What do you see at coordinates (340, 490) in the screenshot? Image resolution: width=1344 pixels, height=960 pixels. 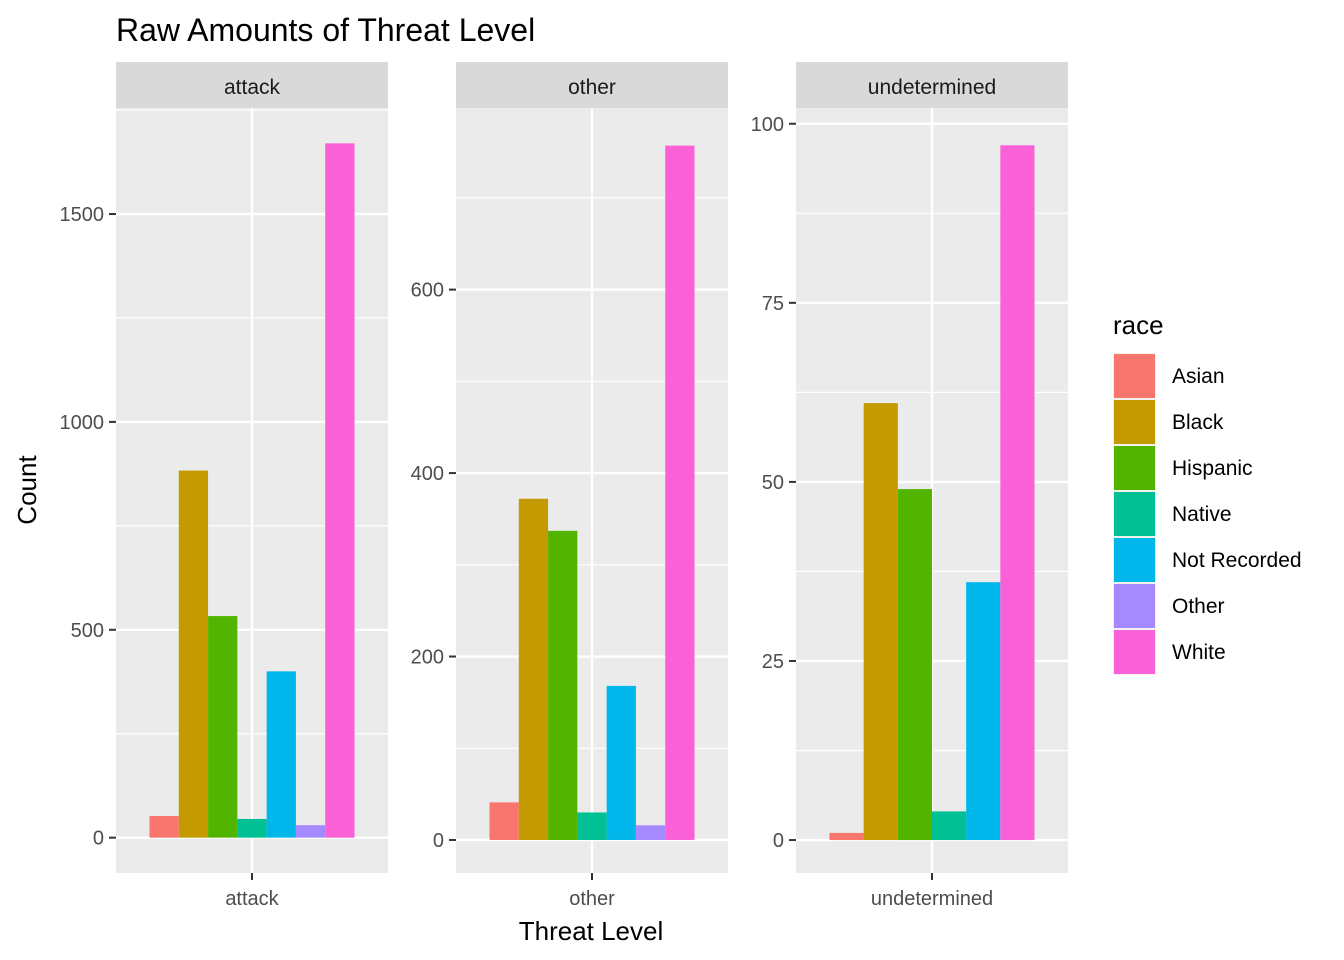 I see `bar-attack-white` at bounding box center [340, 490].